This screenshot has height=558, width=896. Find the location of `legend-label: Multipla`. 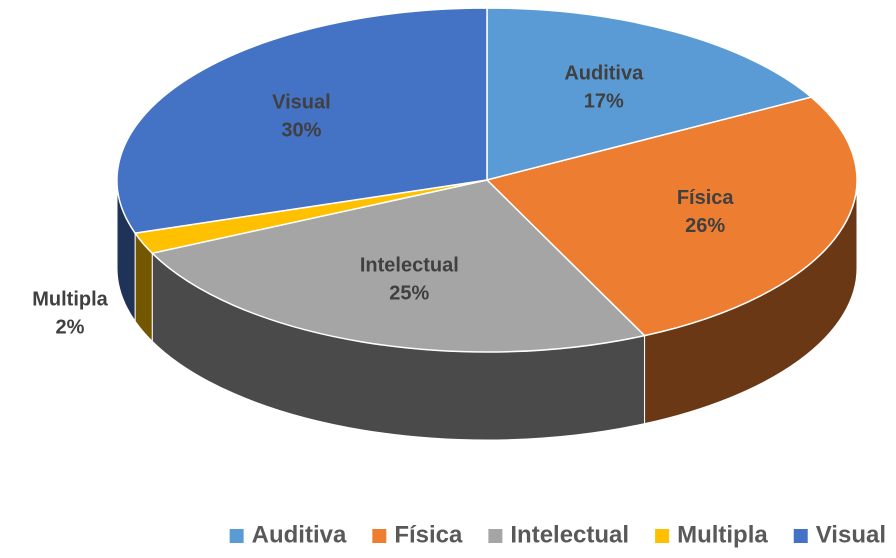

legend-label: Multipla is located at coordinates (722, 534).